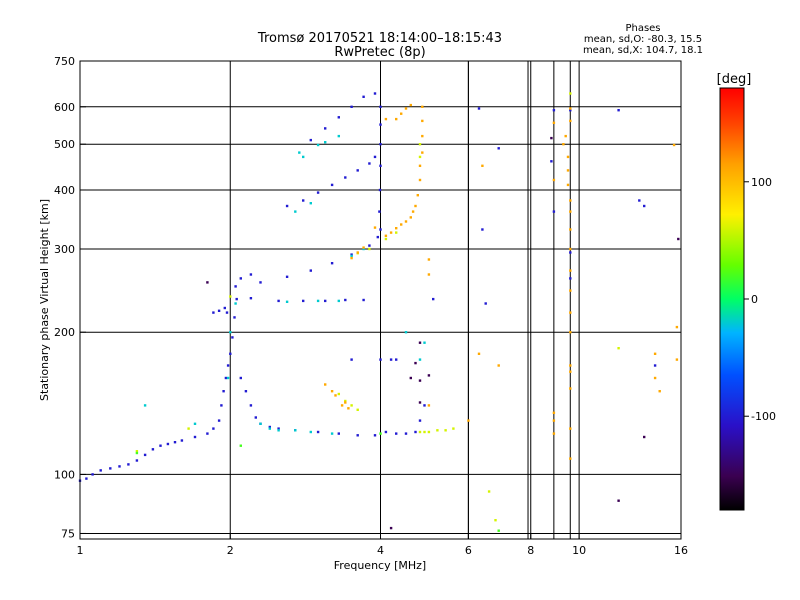 This screenshot has height=600, width=800. Describe the element at coordinates (763, 416) in the screenshot. I see `colorbar-tick-label: -100` at that location.